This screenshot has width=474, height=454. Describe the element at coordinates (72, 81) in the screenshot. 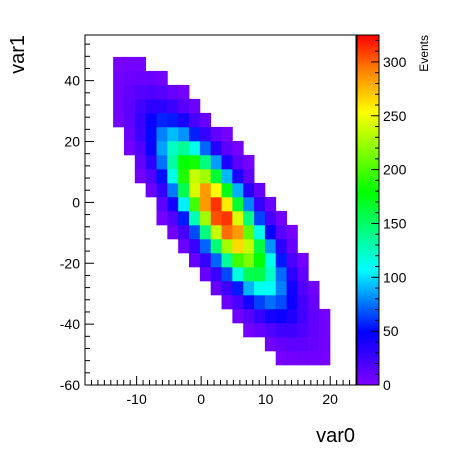

I see `y-tick-label: 40` at that location.